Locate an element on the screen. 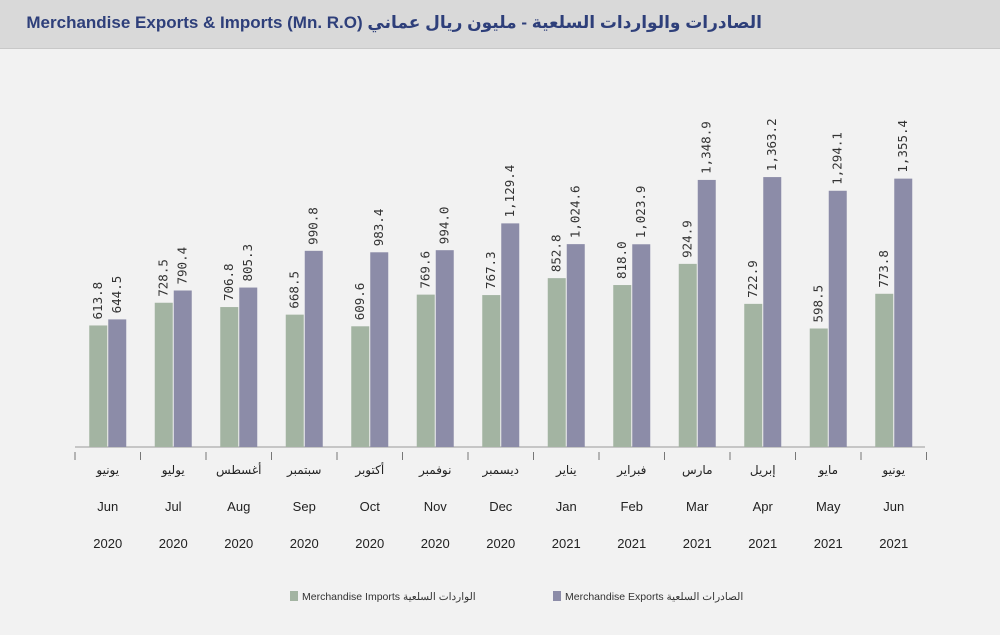 The height and width of the screenshot is (635, 1000). value-label-exports: 1,023.9 is located at coordinates (640, 212).